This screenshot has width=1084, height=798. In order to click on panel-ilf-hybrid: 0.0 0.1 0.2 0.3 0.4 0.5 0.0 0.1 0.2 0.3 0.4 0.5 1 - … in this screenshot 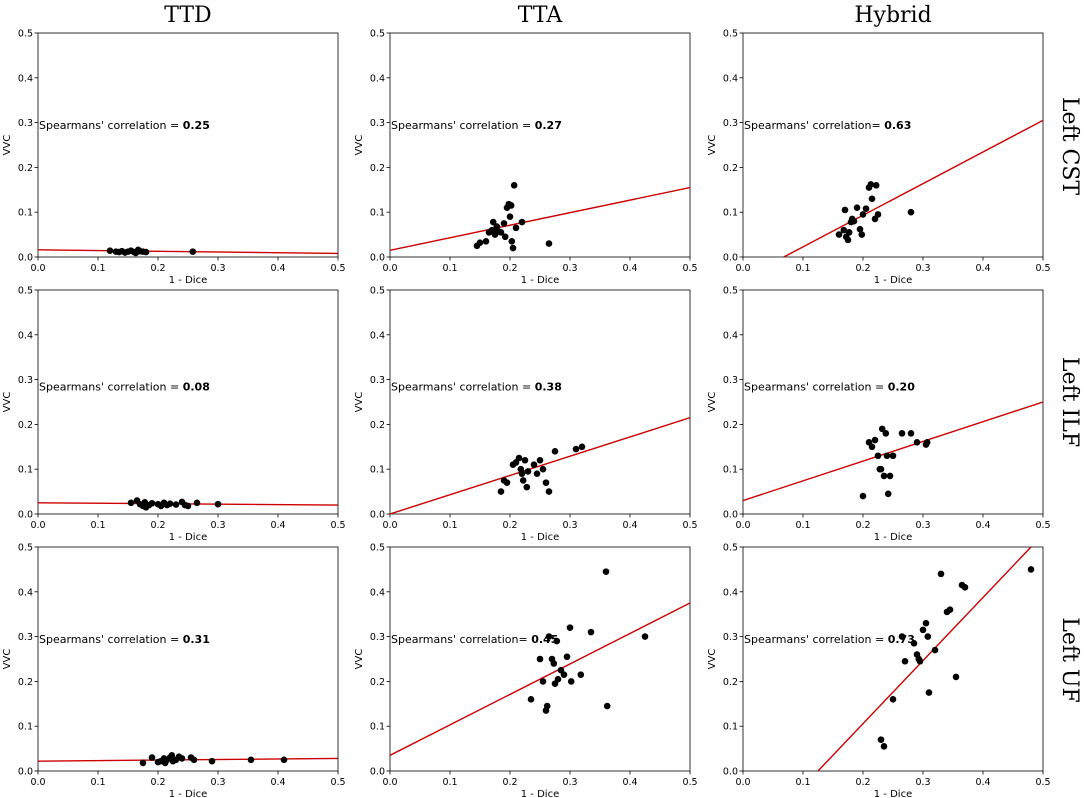, I will do `click(879, 415)`.